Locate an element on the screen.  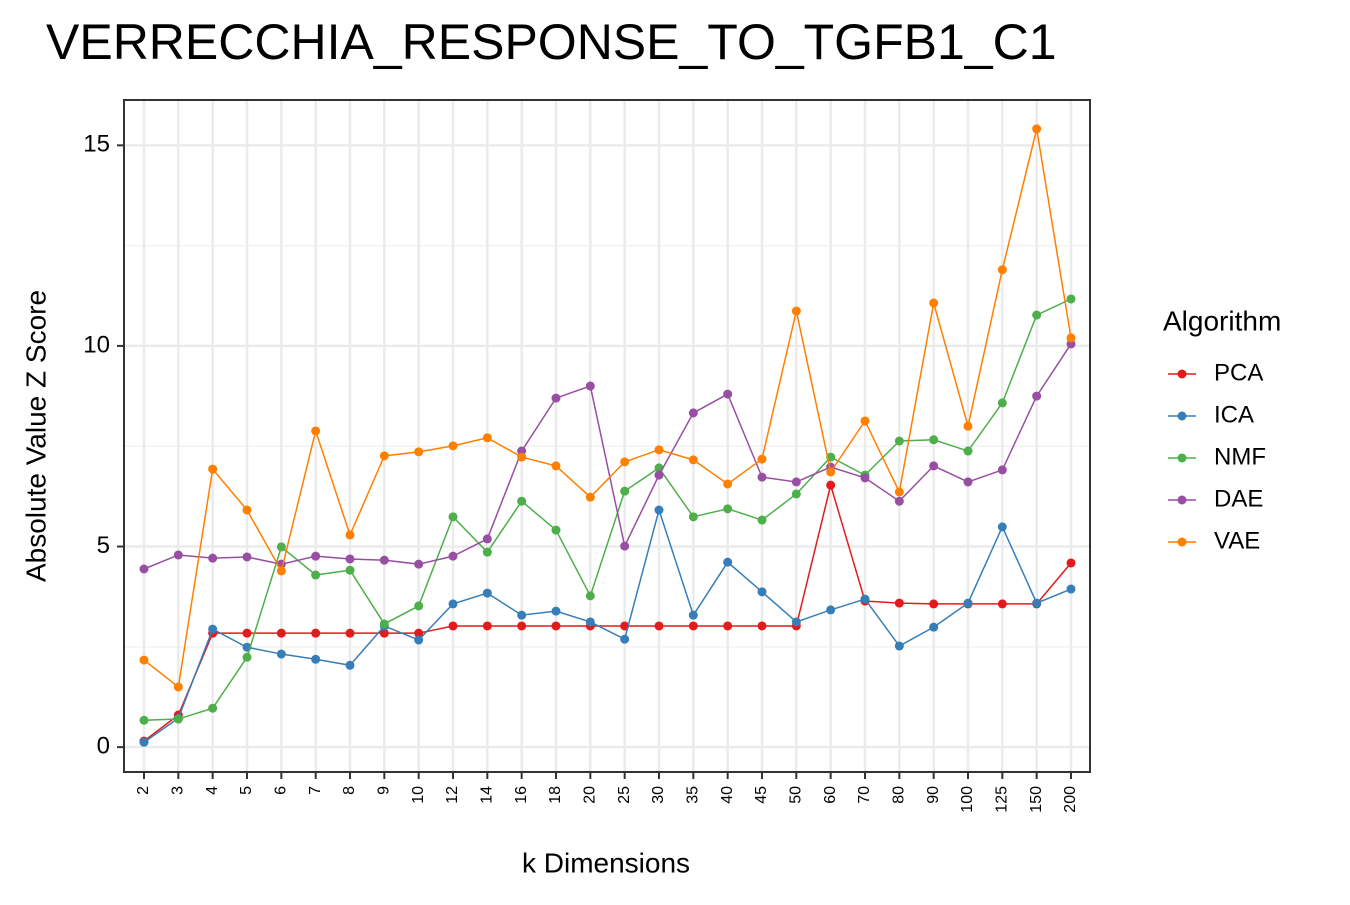
x-tick-label: 25 is located at coordinates (624, 795).